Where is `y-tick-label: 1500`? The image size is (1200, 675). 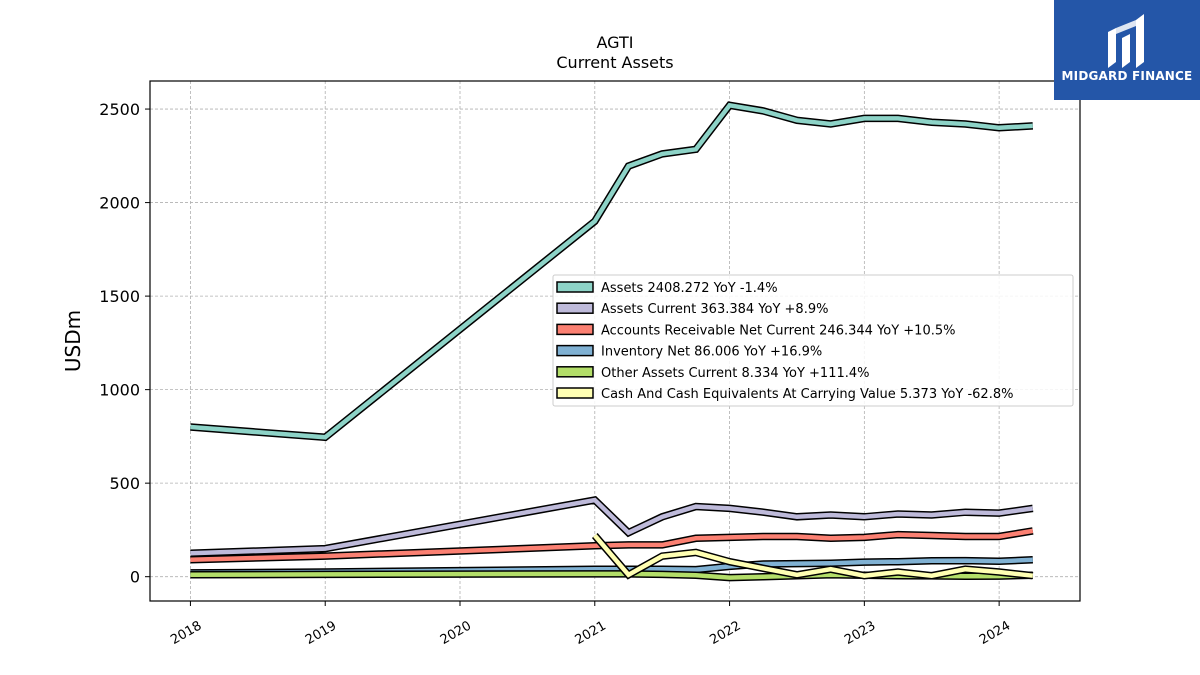
y-tick-label: 1500 is located at coordinates (119, 296).